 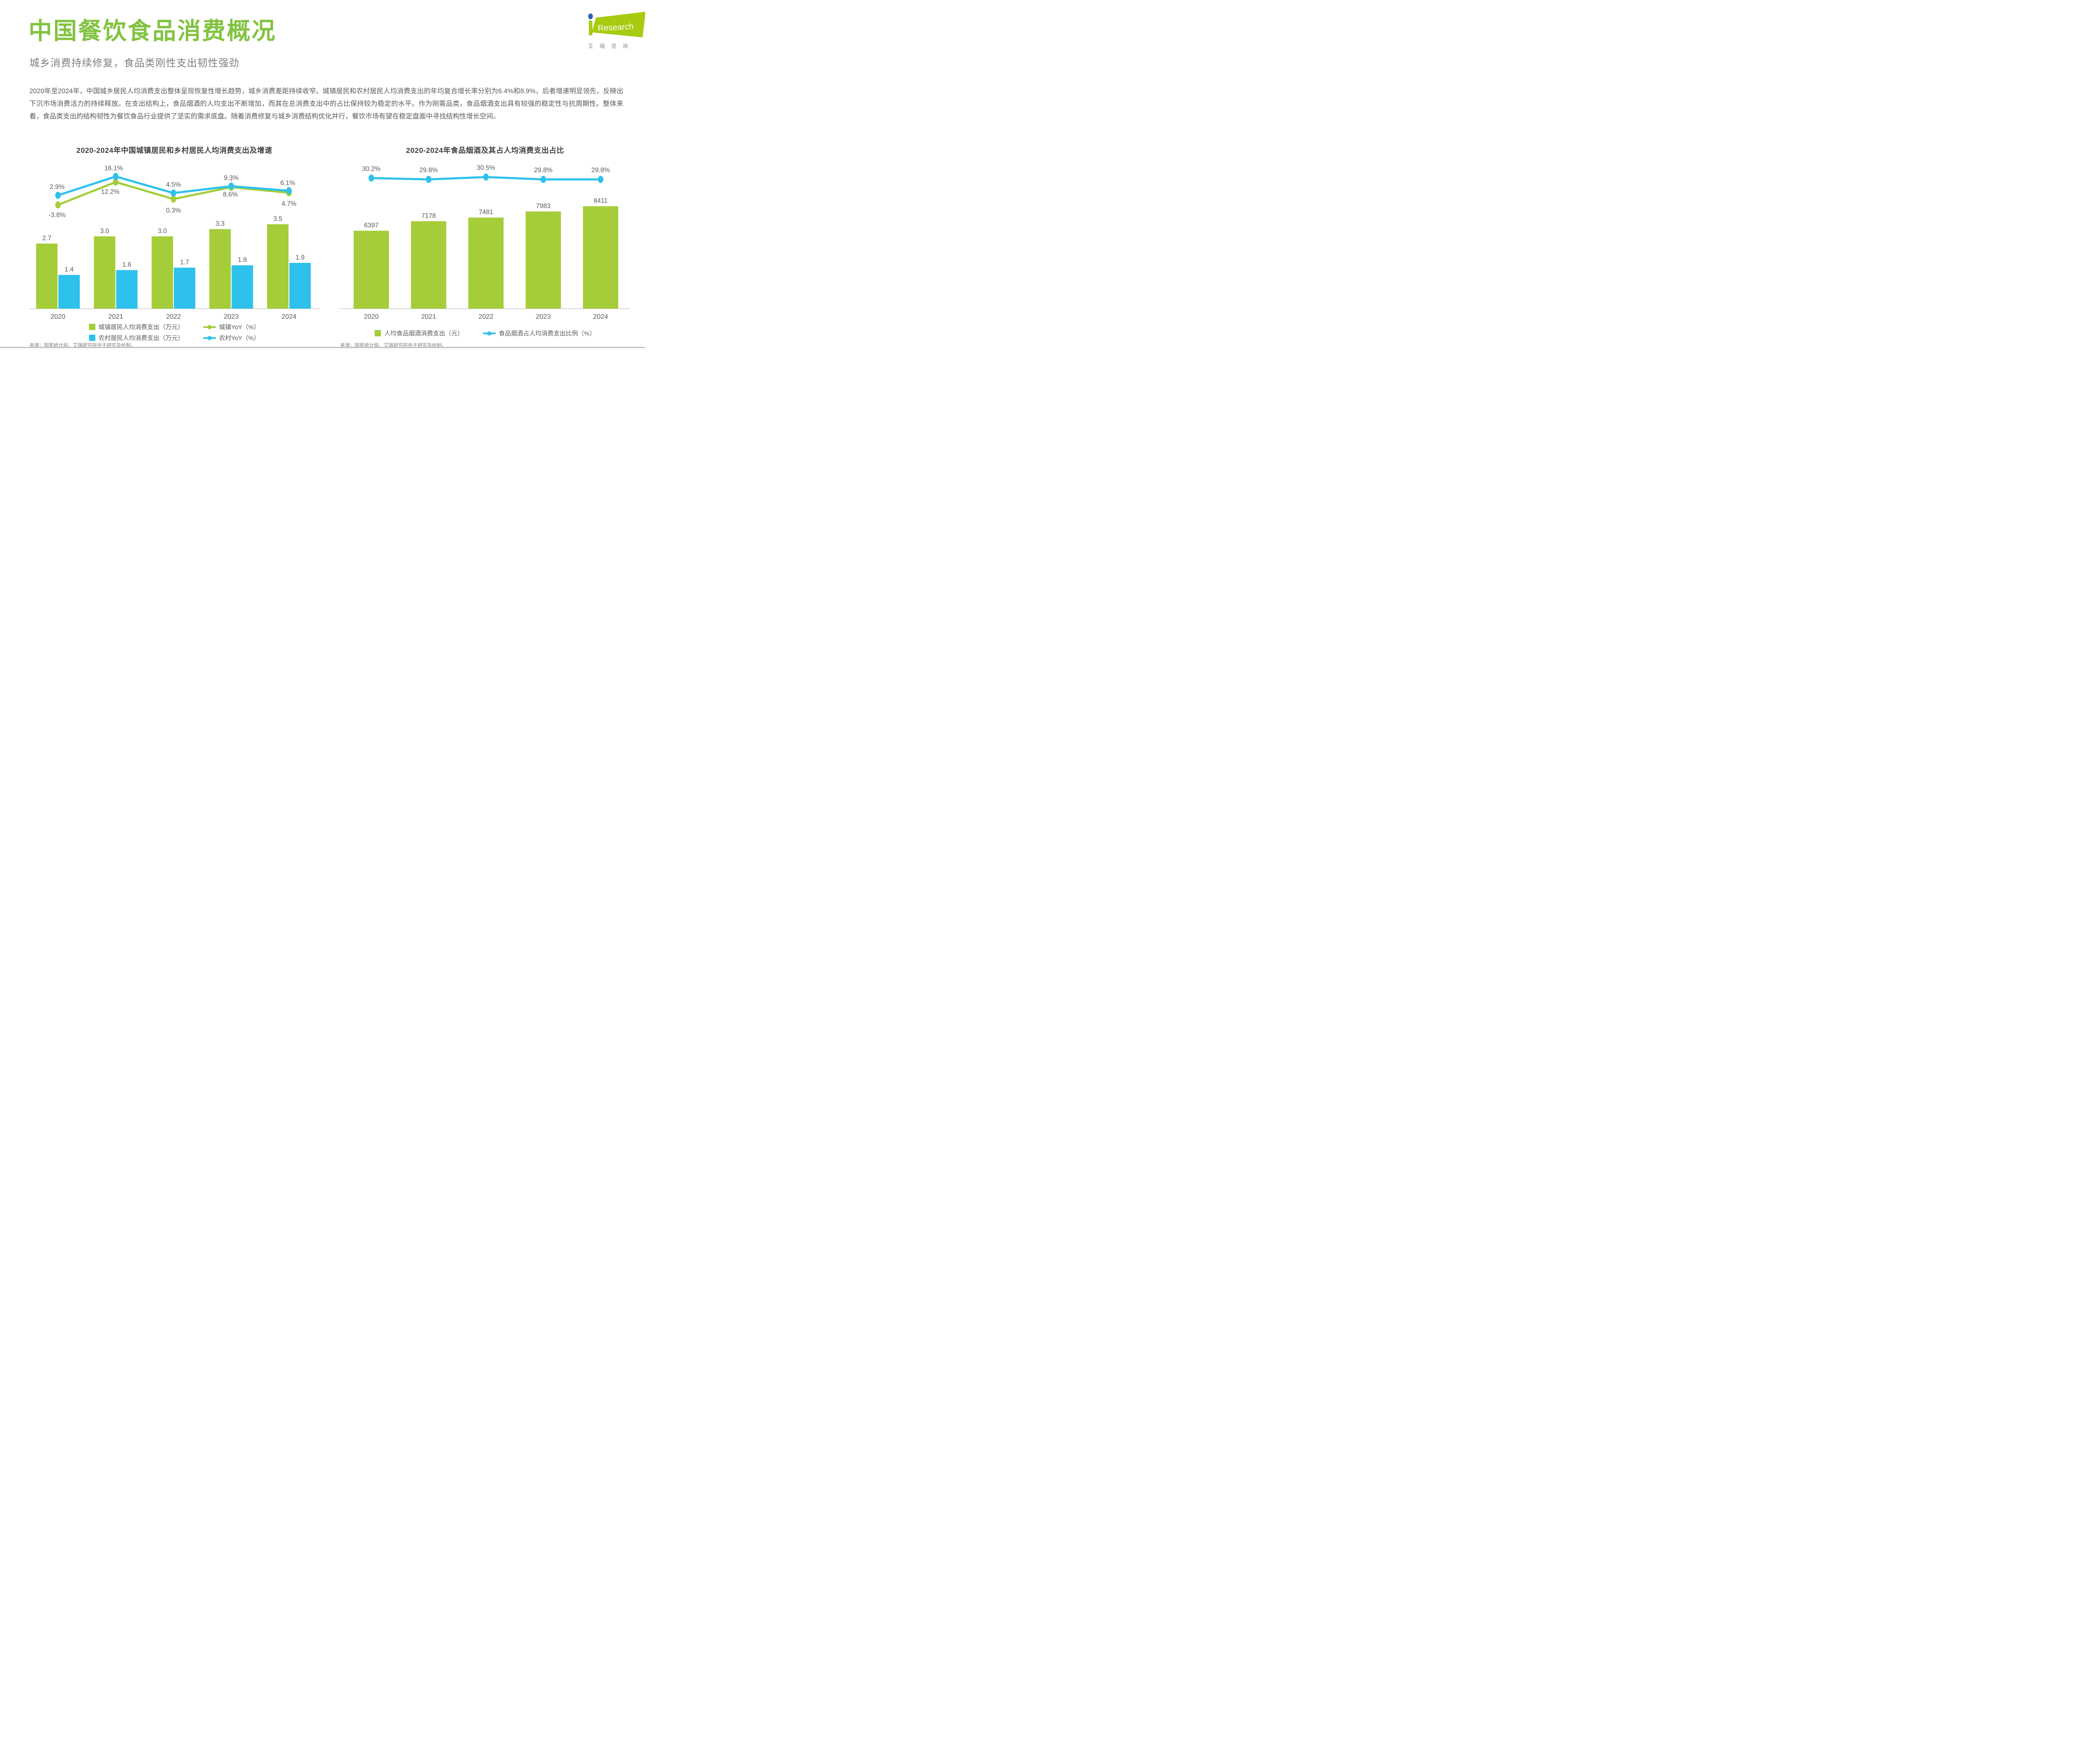 I want to click on bar-value-label: 7178, so click(x=428, y=216).